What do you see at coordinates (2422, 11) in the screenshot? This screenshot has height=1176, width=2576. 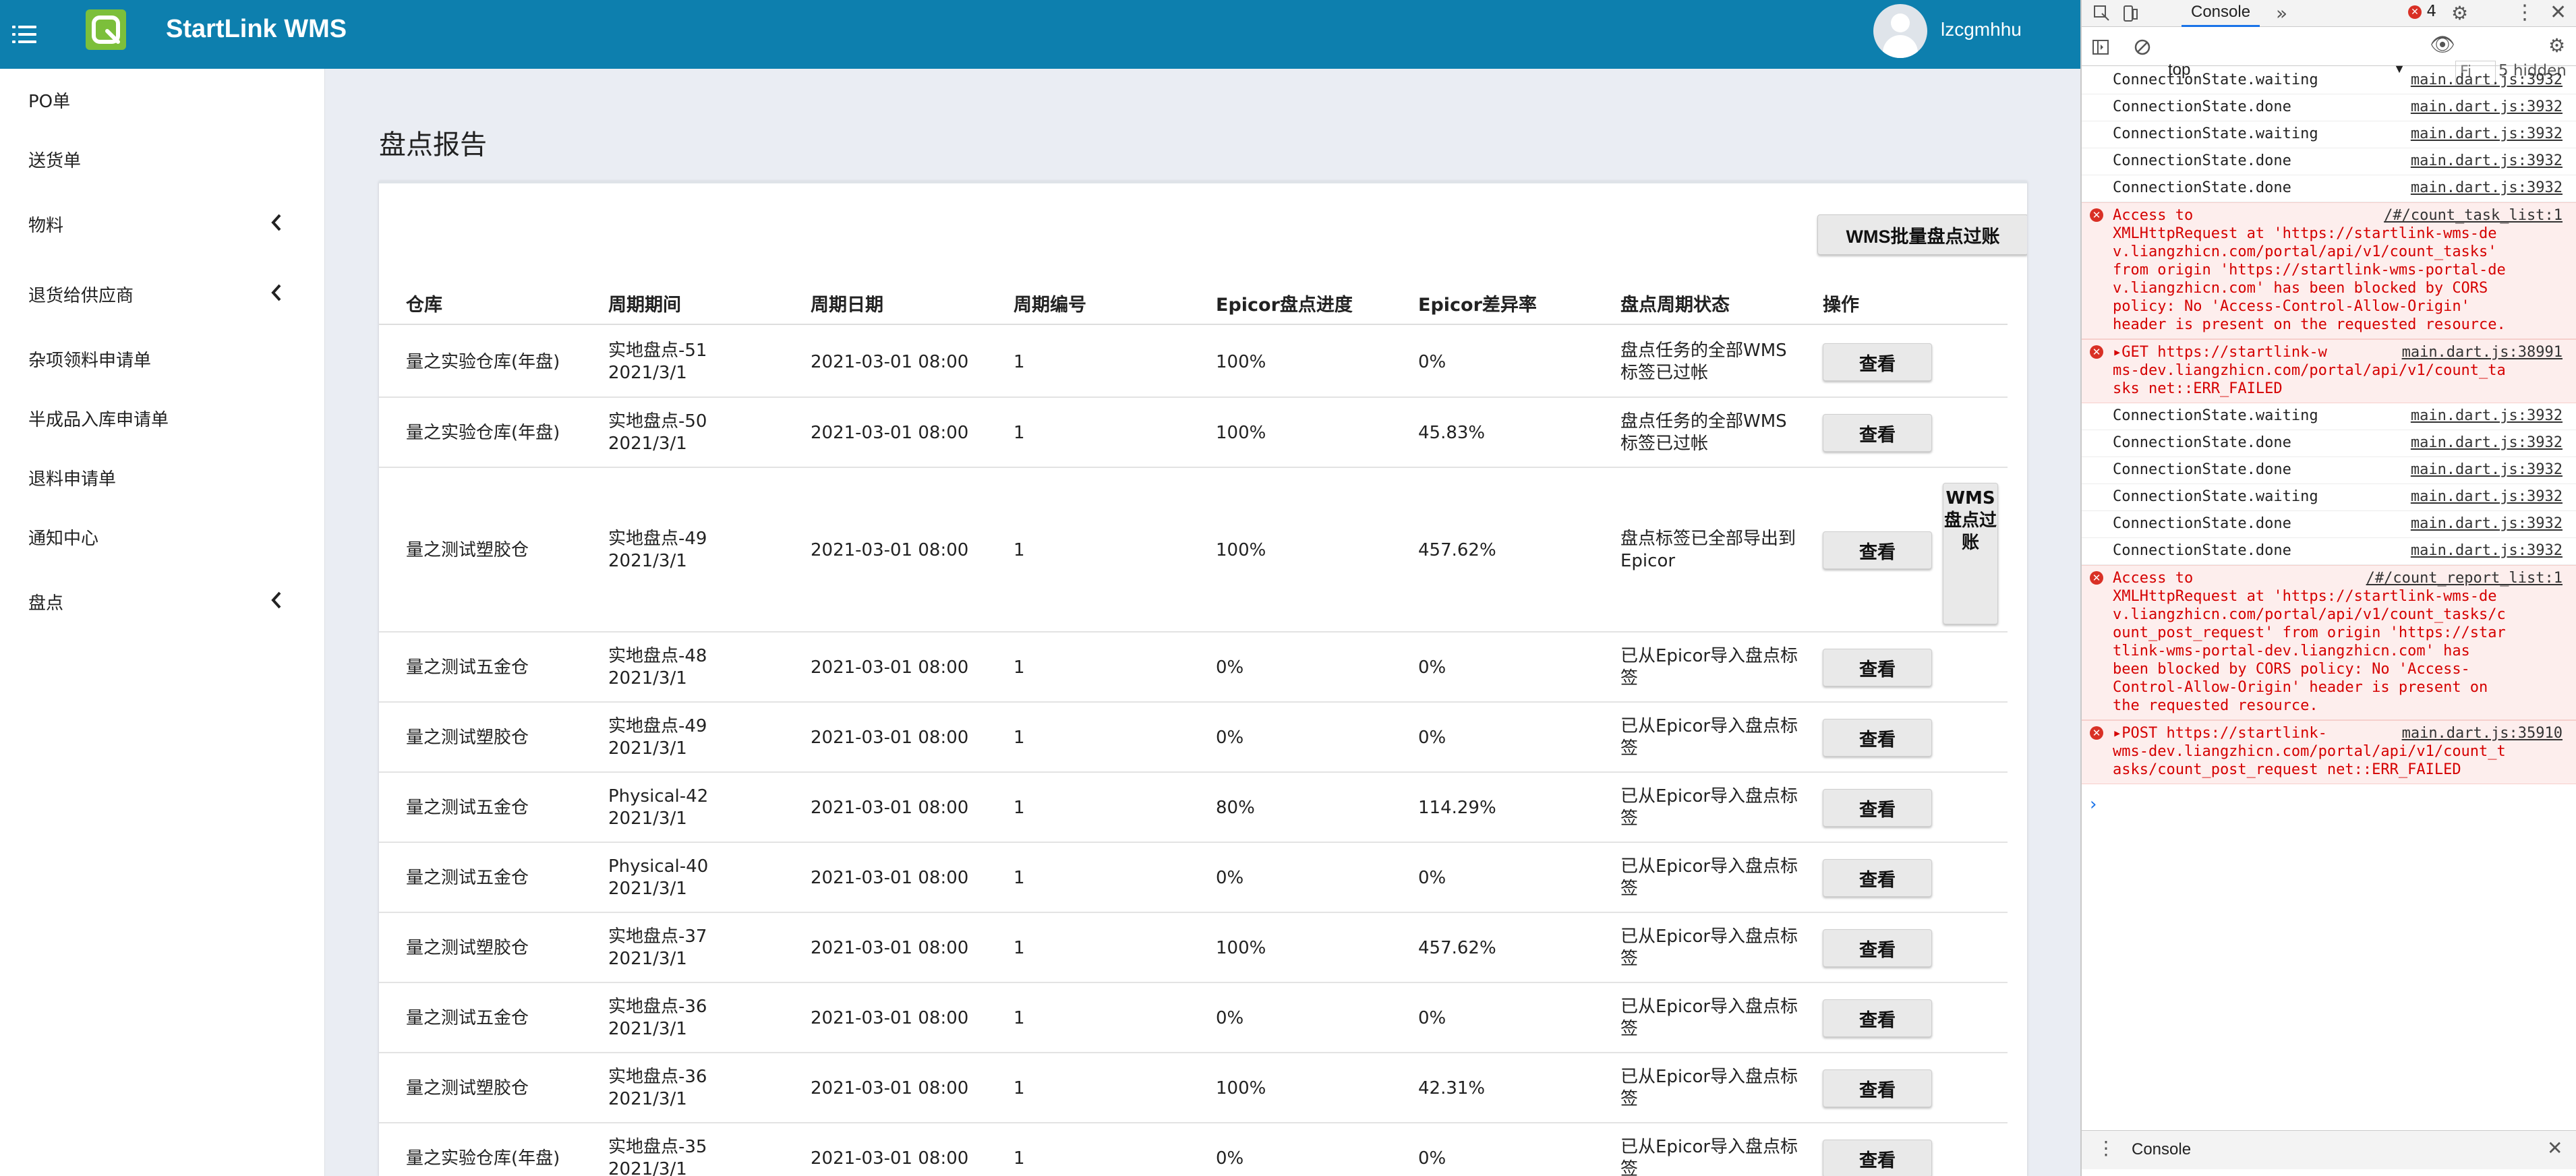 I see `error-count-badge: ✕ 4` at bounding box center [2422, 11].